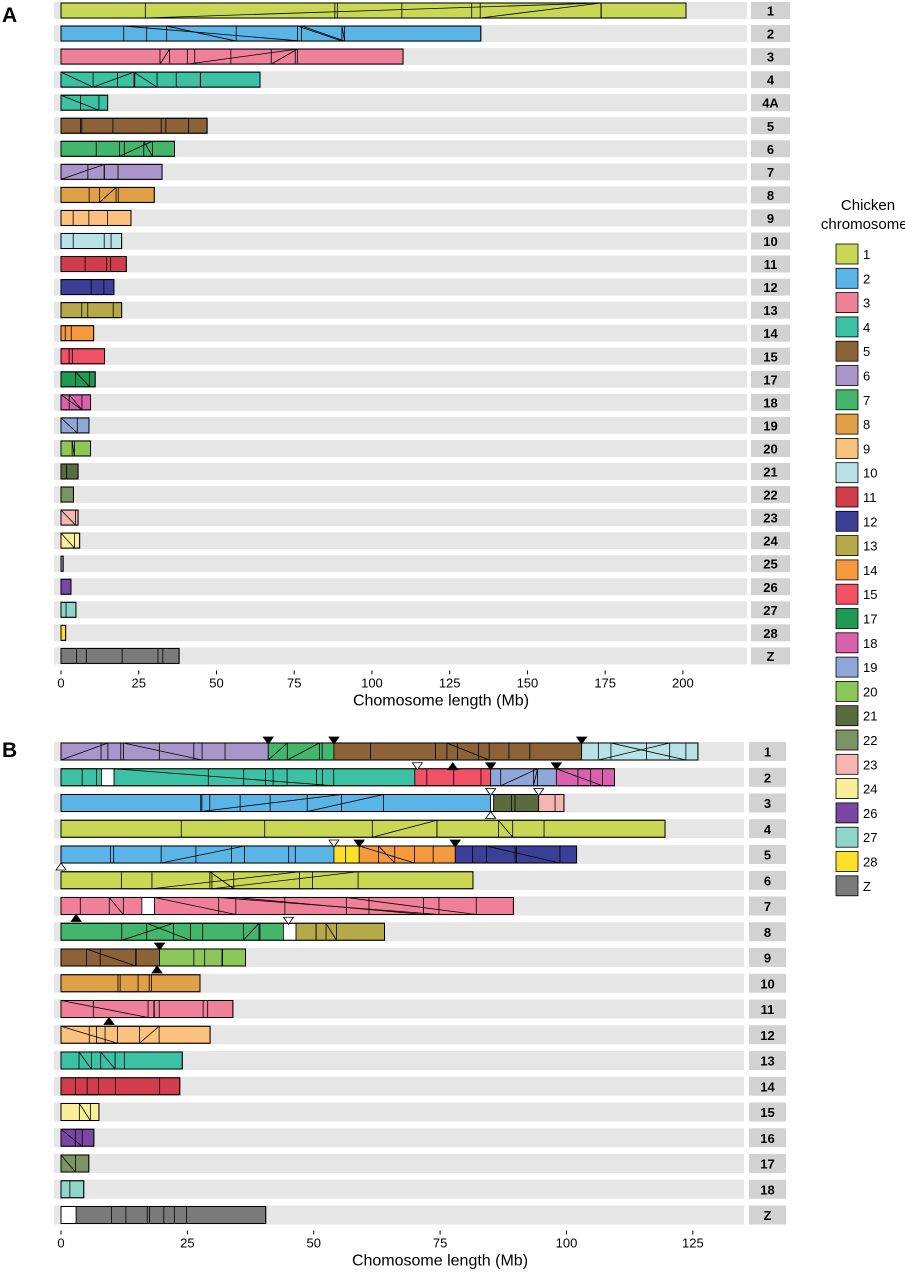 The width and height of the screenshot is (905, 1280). Describe the element at coordinates (852, 375) in the screenshot. I see `legend-item: 6` at that location.